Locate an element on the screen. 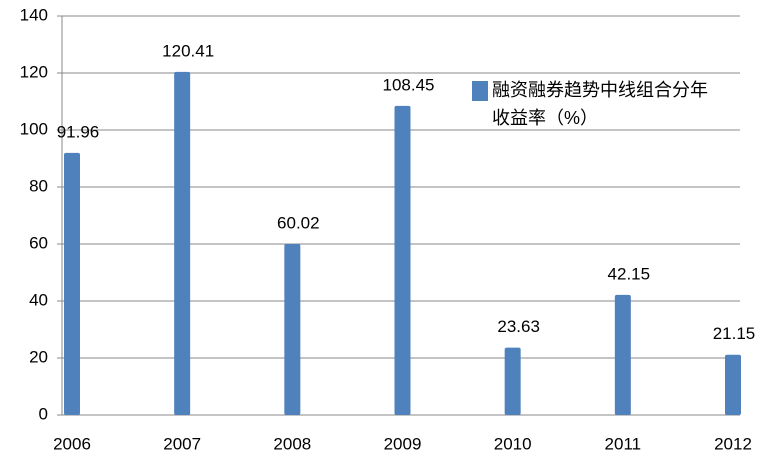 Image resolution: width=759 pixels, height=465 pixels. legend-key is located at coordinates (480, 91).